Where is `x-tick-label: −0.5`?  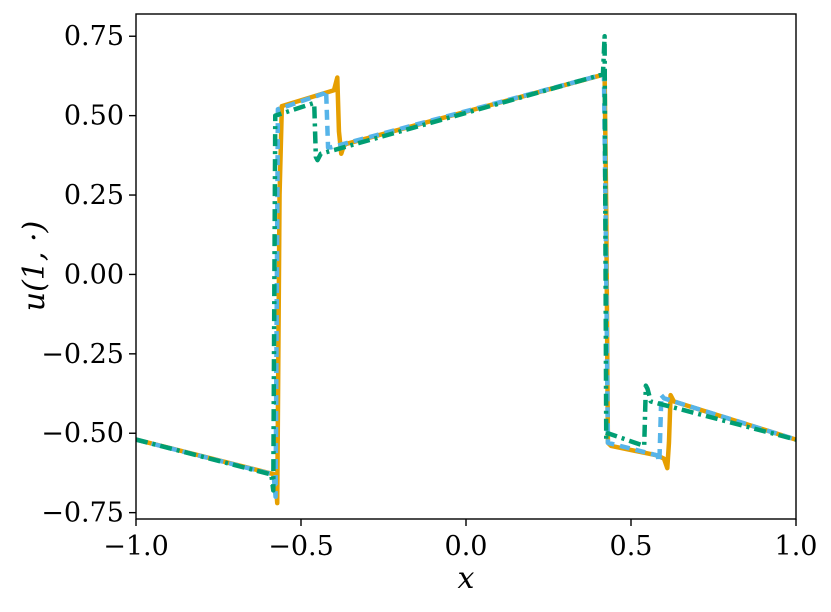 x-tick-label: −0.5 is located at coordinates (301, 546).